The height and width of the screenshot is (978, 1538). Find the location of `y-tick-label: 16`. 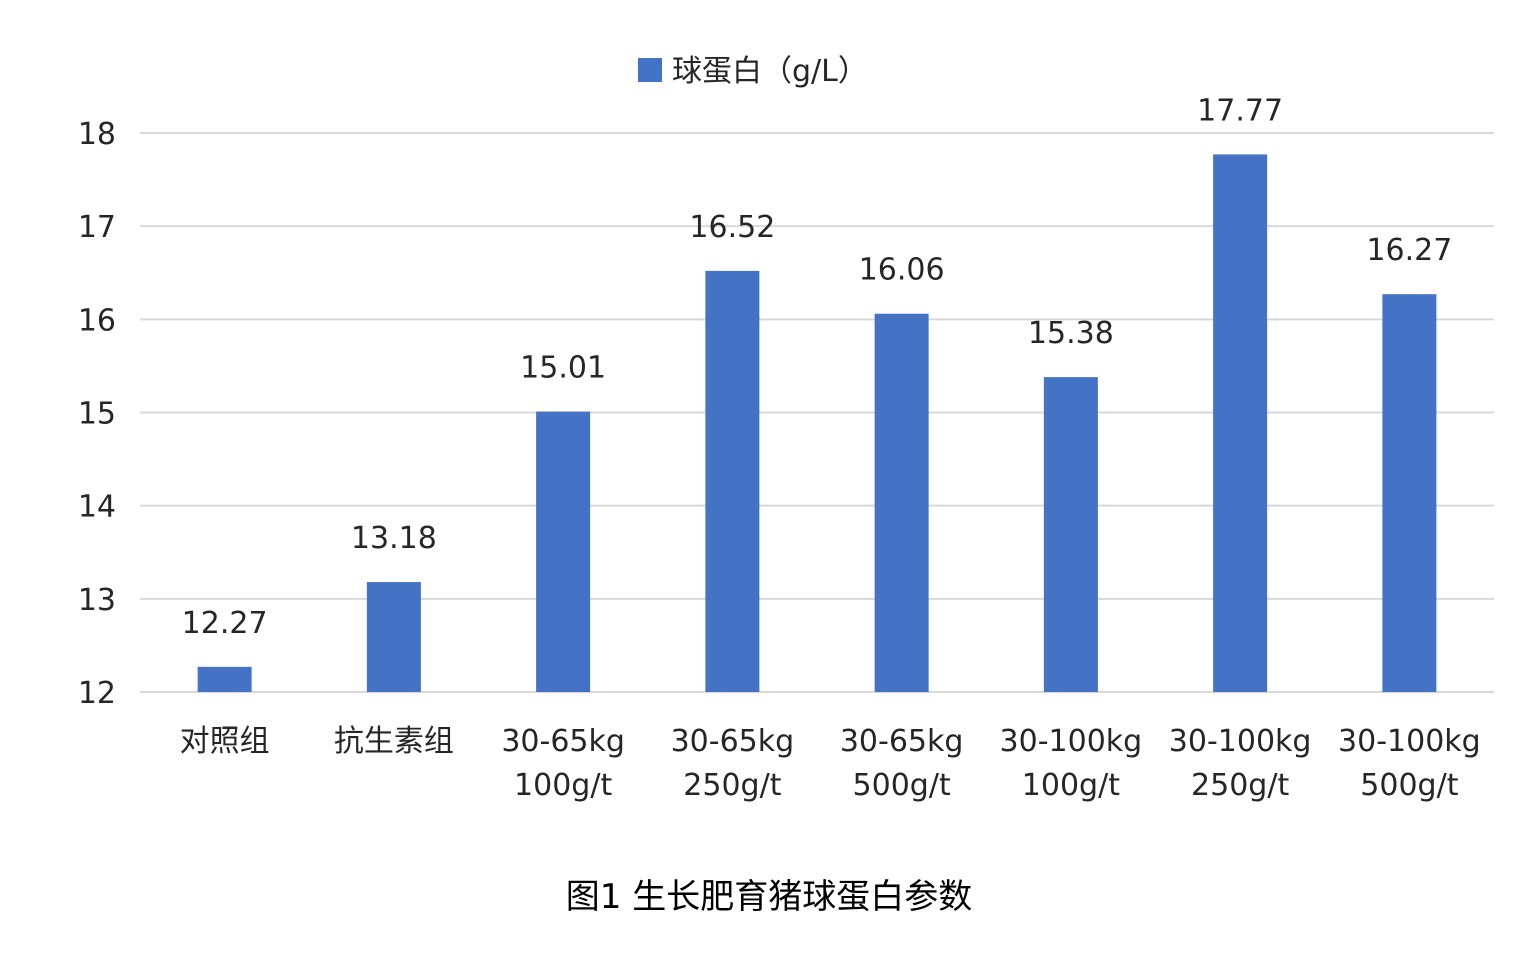

y-tick-label: 16 is located at coordinates (97, 320).